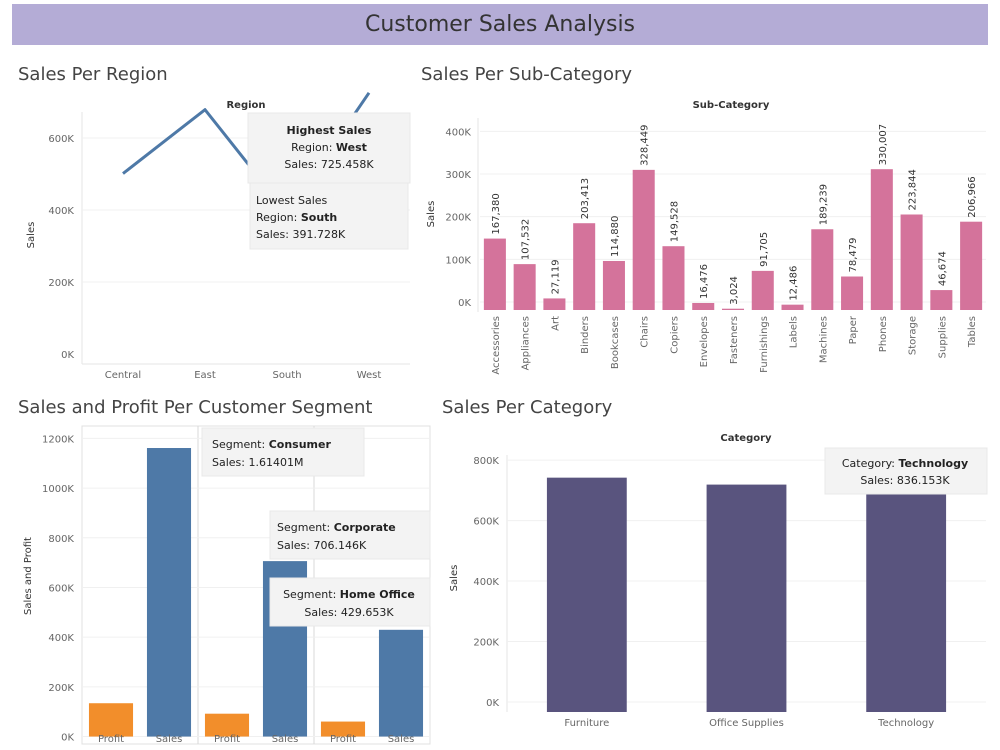 This screenshot has width=1000, height=750. Describe the element at coordinates (615, 342) in the screenshot. I see `subcat-x-tick: Bookcases` at that location.